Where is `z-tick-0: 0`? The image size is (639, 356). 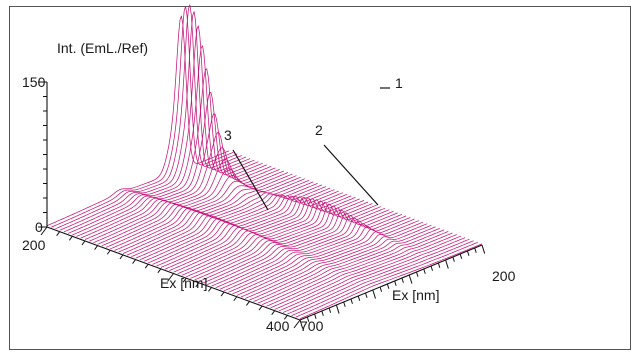
z-tick-0: 0 is located at coordinates (39, 227).